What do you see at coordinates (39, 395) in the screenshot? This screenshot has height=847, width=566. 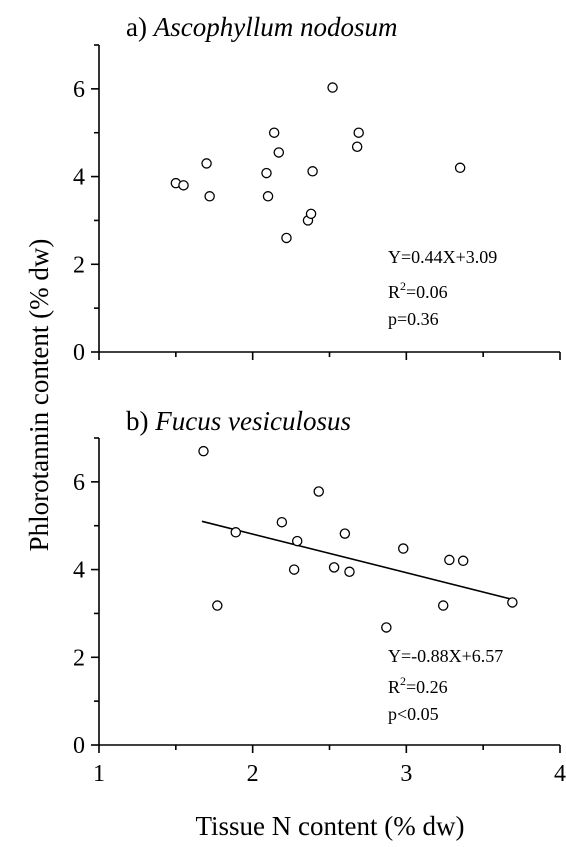 I see `y-axis-label: Phlorotannin content (% dw)` at bounding box center [39, 395].